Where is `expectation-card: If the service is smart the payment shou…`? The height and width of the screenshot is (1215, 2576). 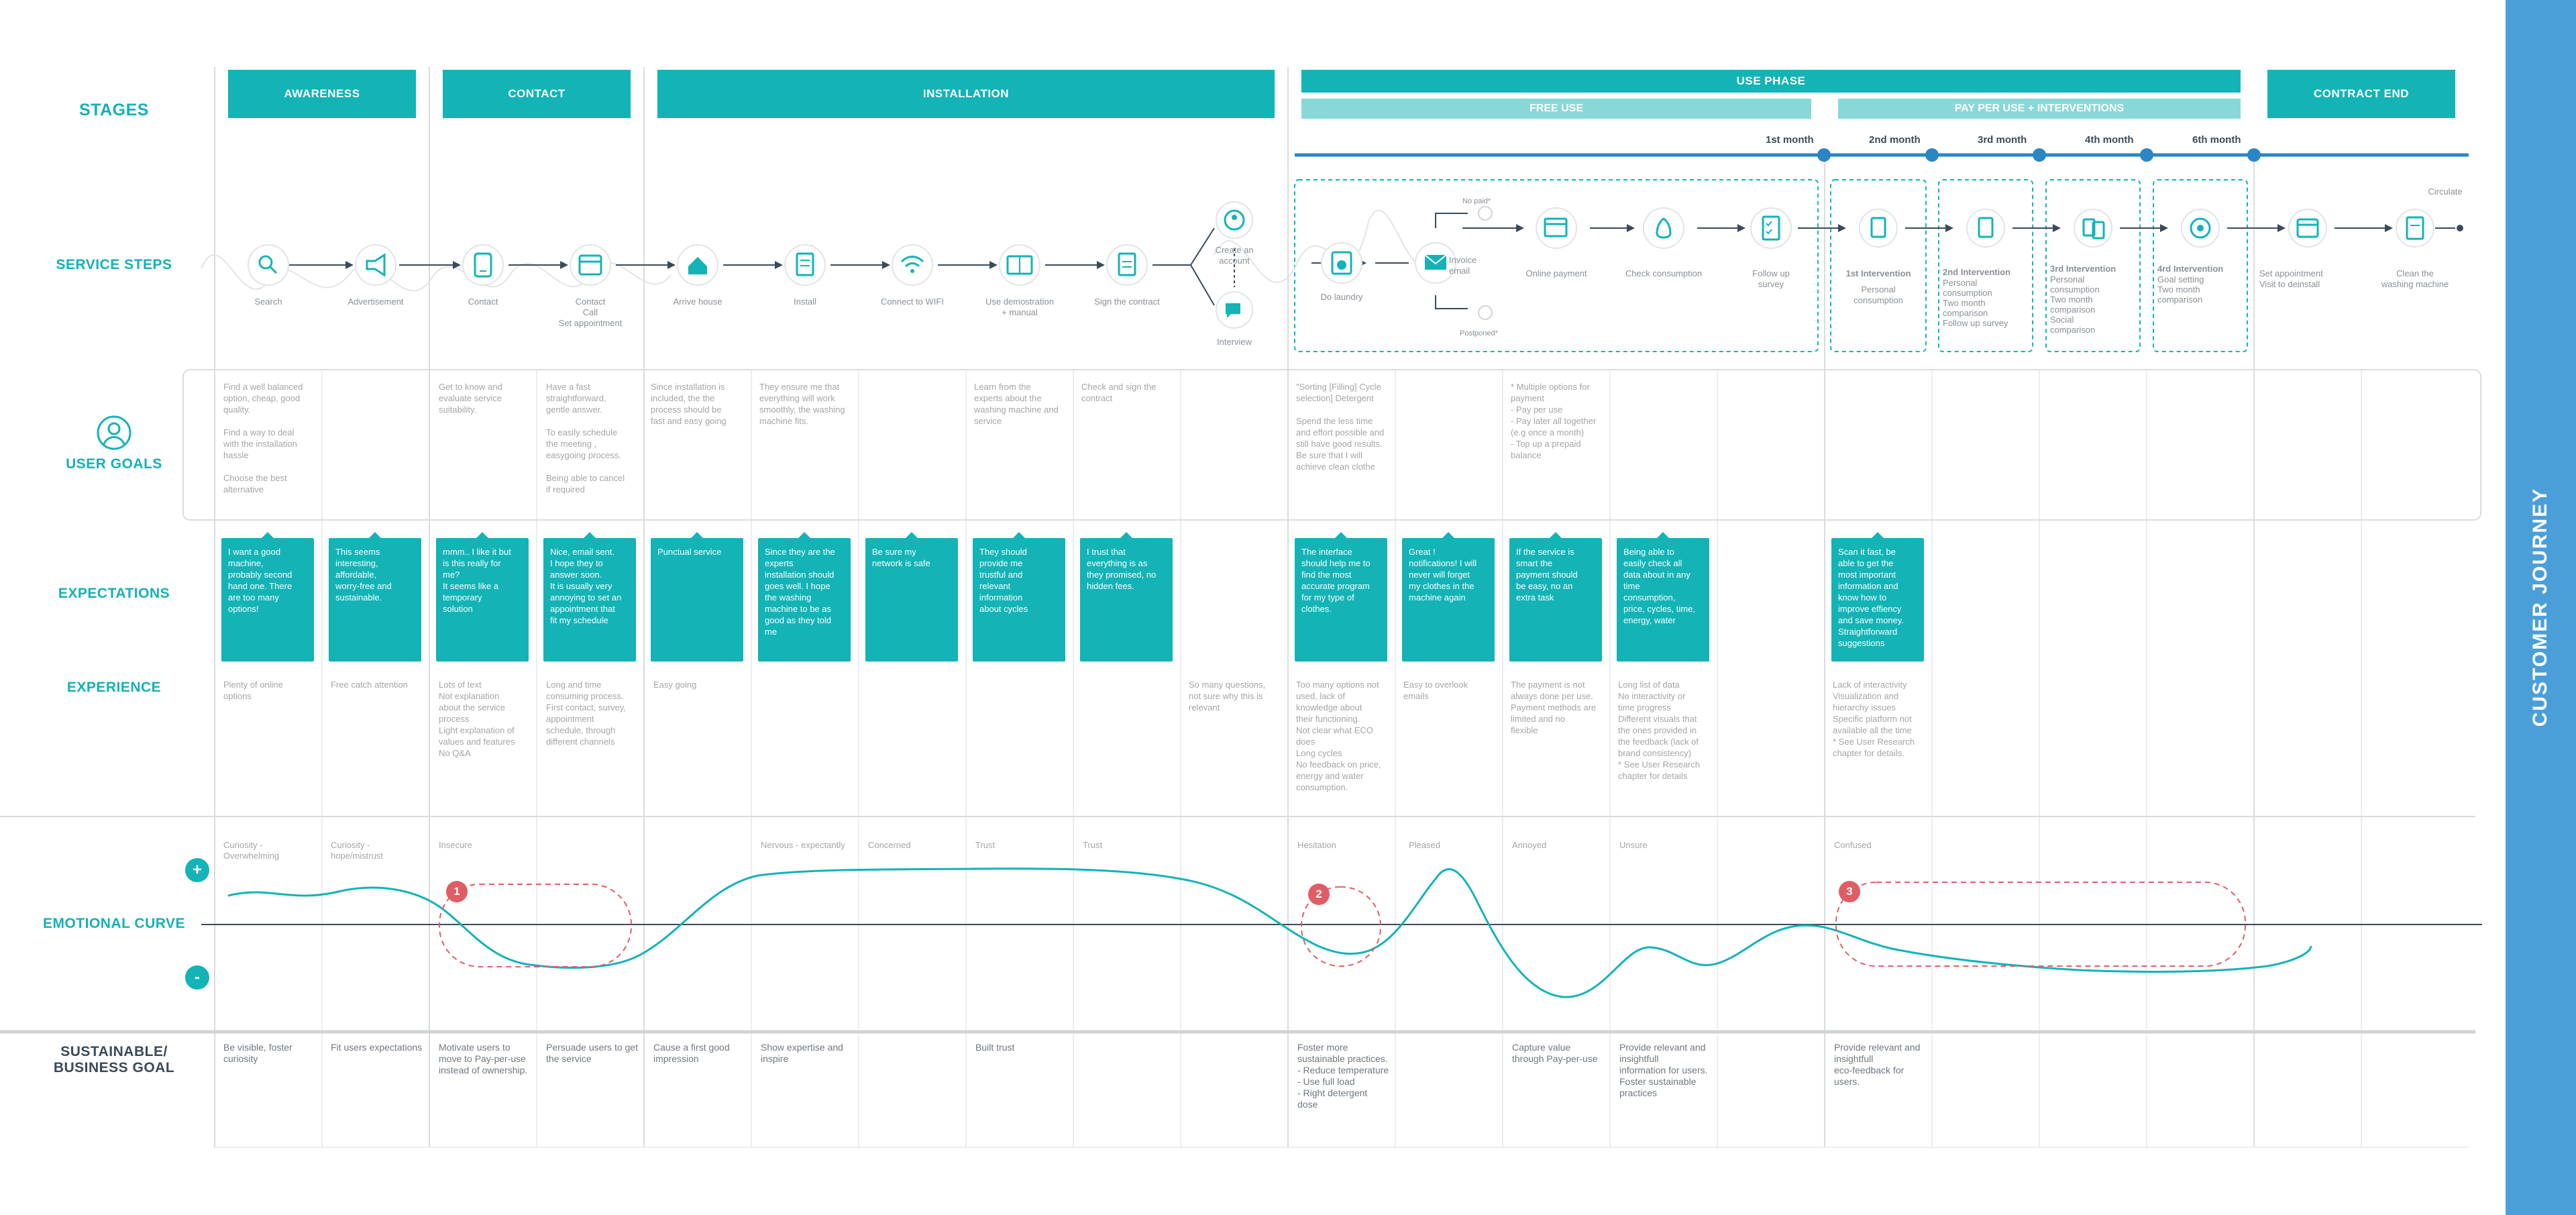
expectation-card: If the service is smart the payment shou… is located at coordinates (1555, 597).